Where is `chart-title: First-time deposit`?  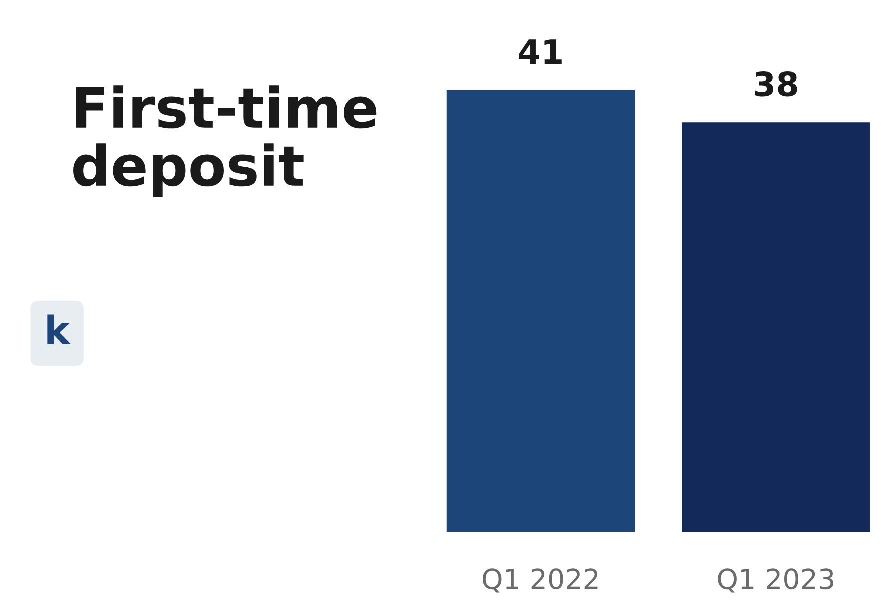 chart-title: First-time deposit is located at coordinates (225, 142).